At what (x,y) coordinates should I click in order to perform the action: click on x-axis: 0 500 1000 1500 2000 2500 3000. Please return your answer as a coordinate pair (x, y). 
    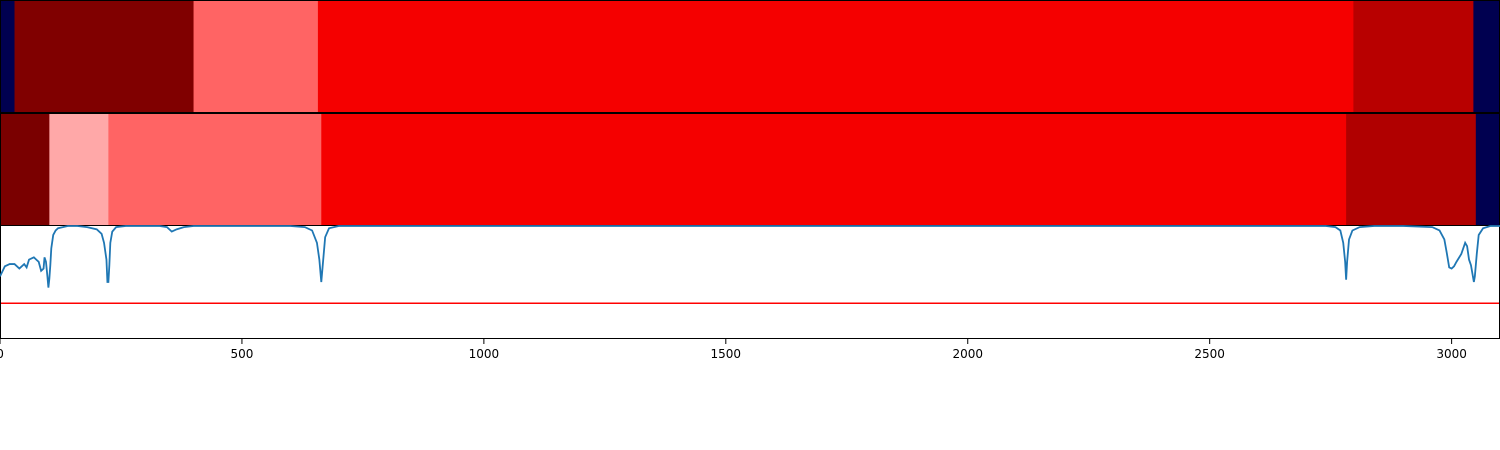
    Looking at the image, I should click on (733, 350).